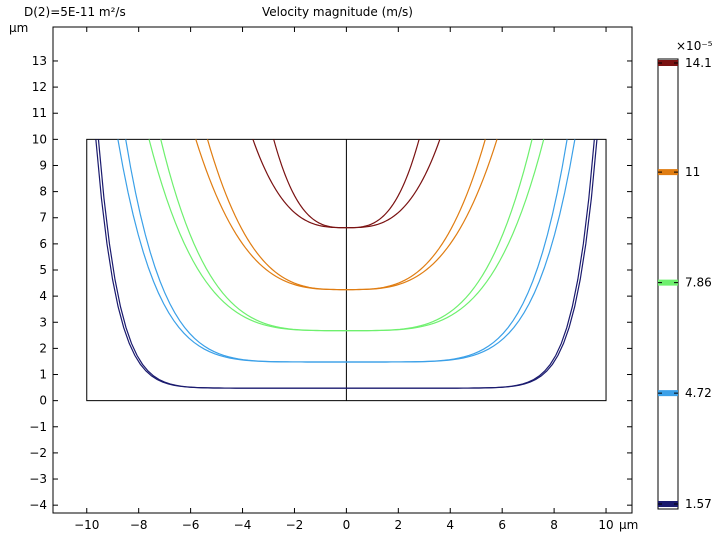  I want to click on y-tick-label: 8, so click(43, 192).